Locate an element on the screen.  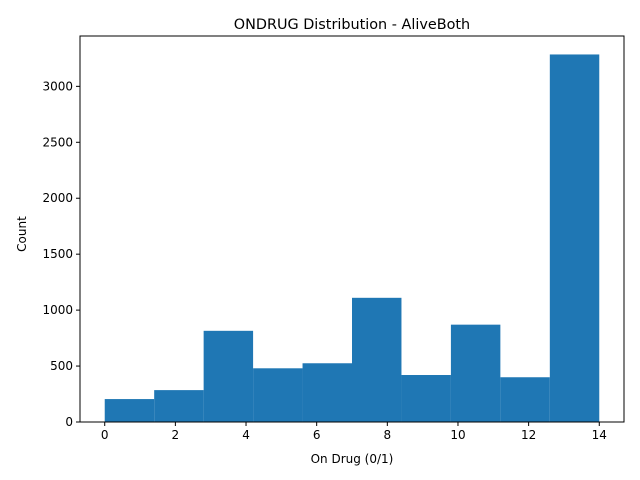
x-axis-label: On Drug (0/1) is located at coordinates (352, 459).